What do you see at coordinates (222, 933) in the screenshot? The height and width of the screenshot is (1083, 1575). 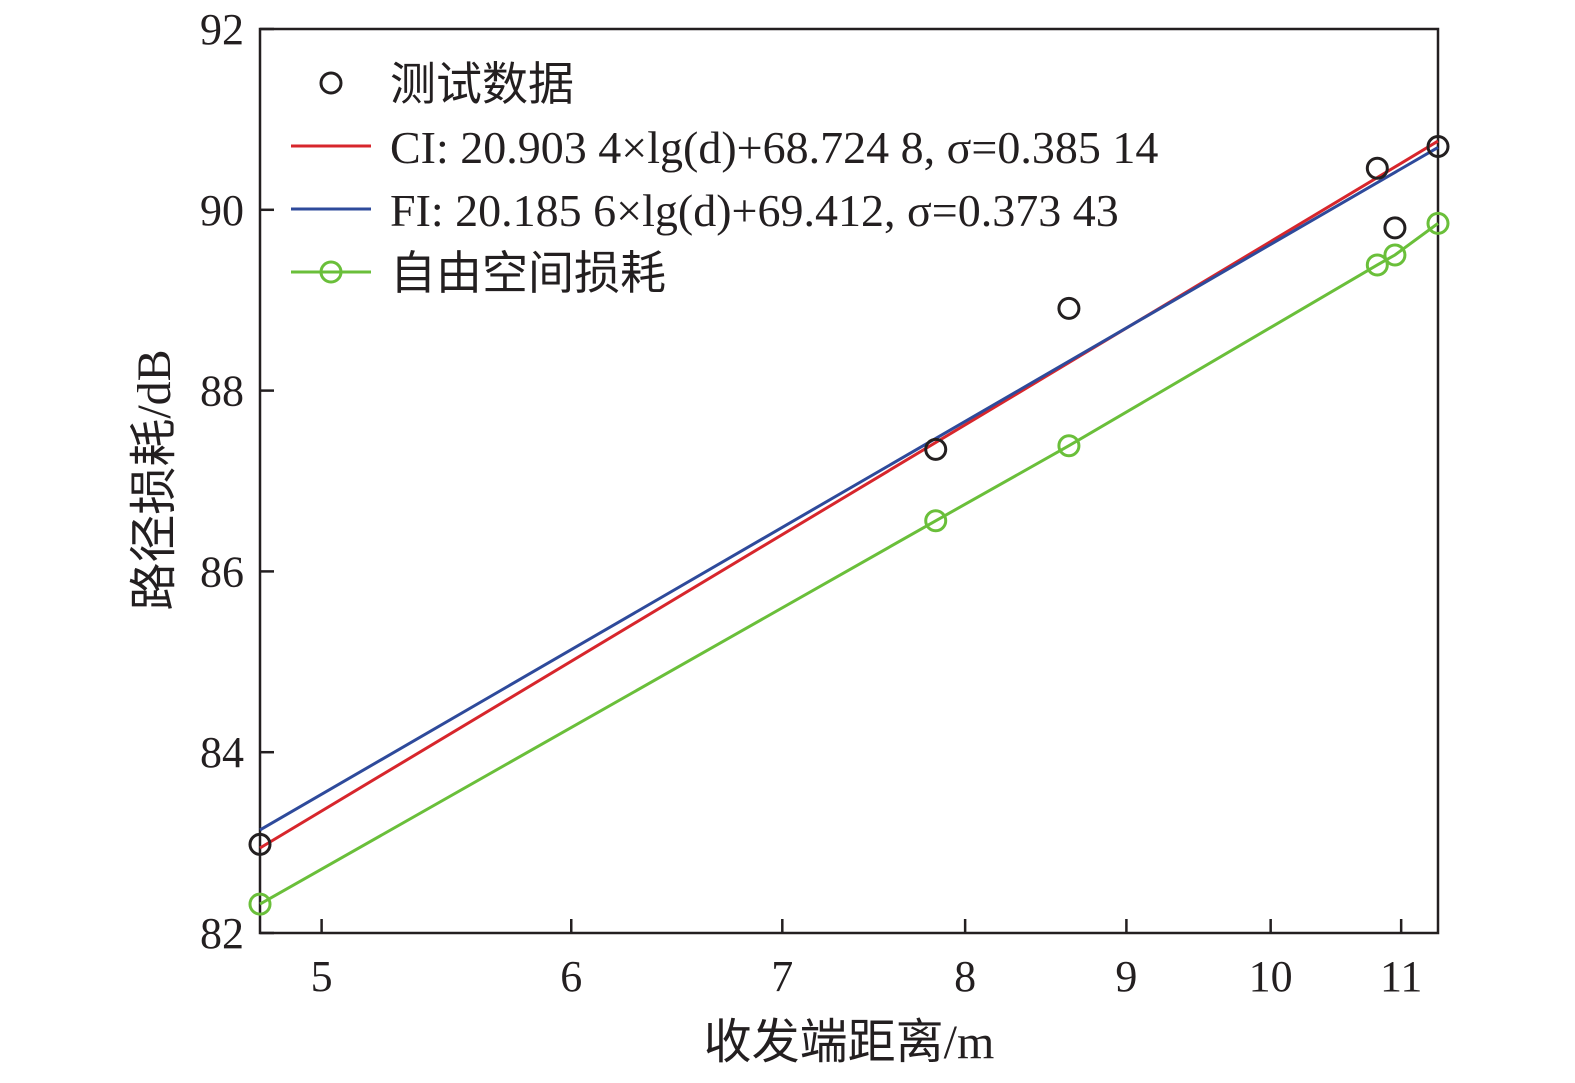 I see `y-tick-label: 82` at bounding box center [222, 933].